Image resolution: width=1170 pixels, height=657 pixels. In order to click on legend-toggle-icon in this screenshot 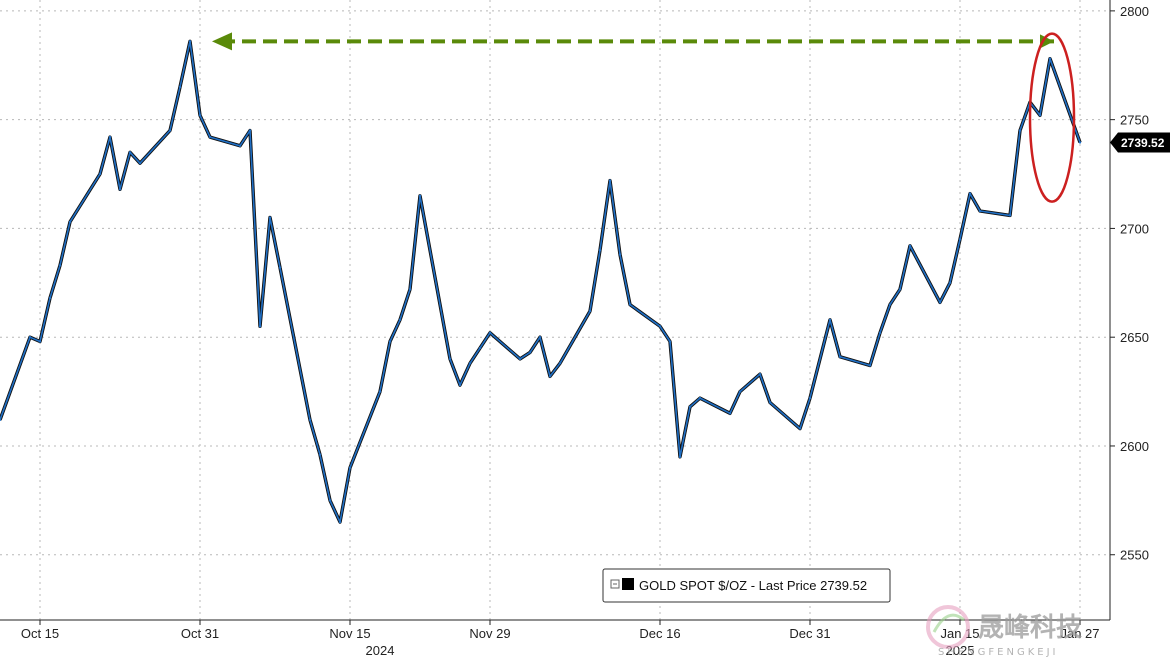, I will do `click(615, 584)`.